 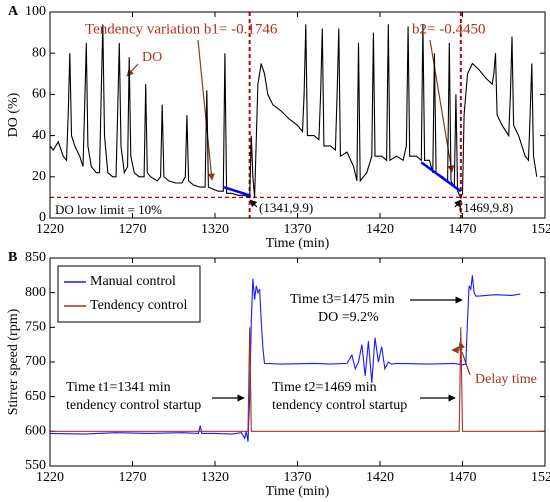 What do you see at coordinates (39, 176) in the screenshot?
I see `y-tick-label: 20` at bounding box center [39, 176].